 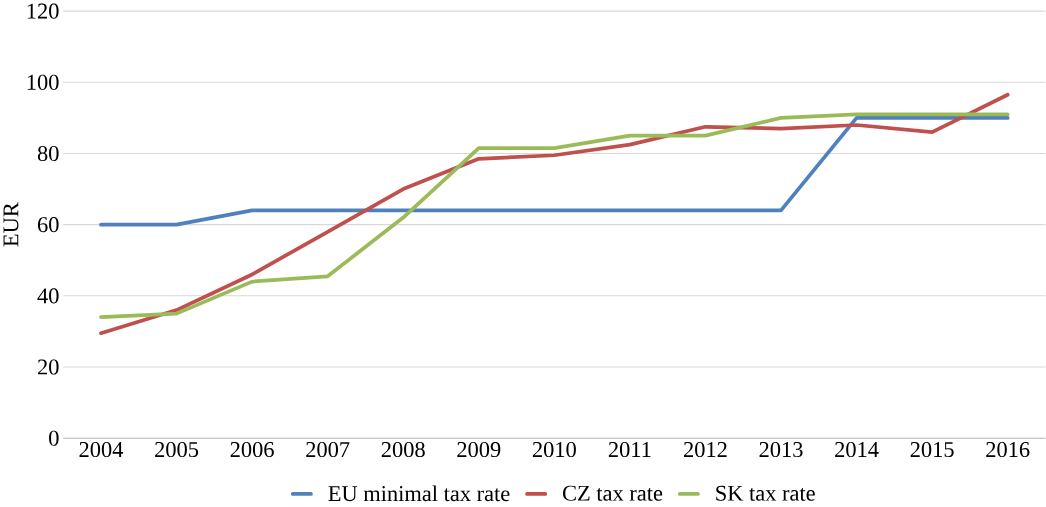 I want to click on x-tick-label: 2011, so click(x=629, y=450).